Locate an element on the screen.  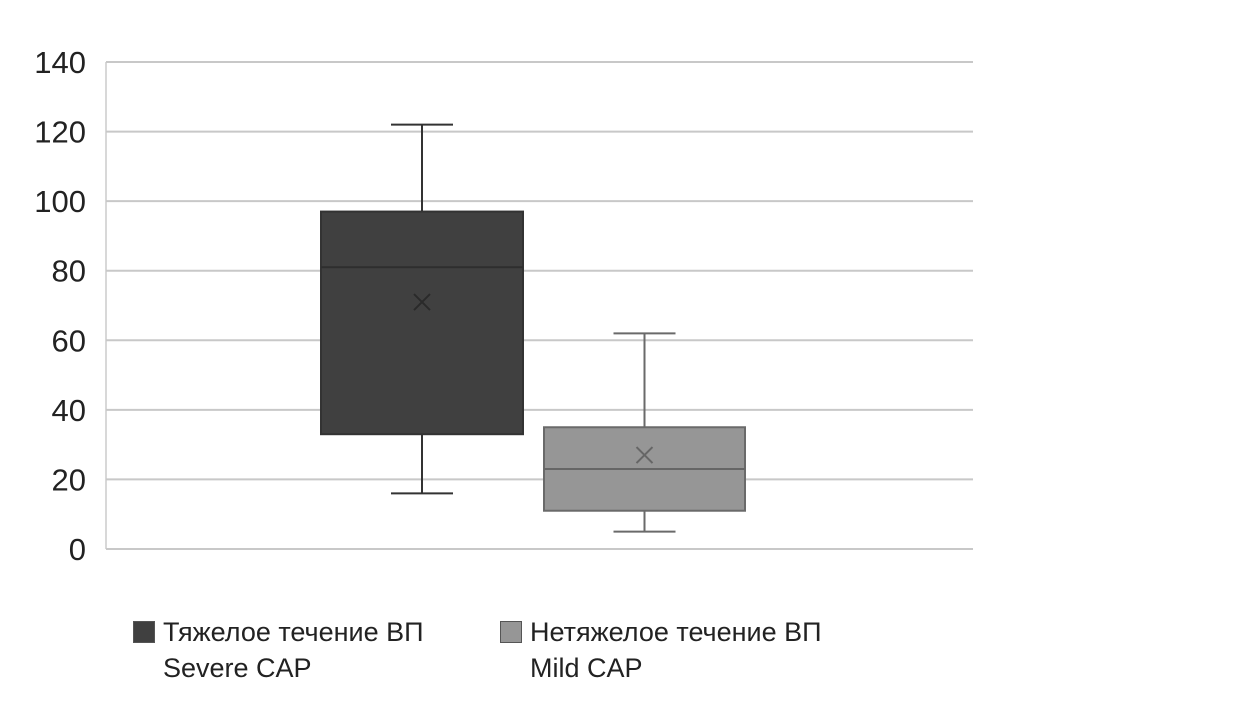
legend-label-mild-en: Mild CAP is located at coordinates (586, 668).